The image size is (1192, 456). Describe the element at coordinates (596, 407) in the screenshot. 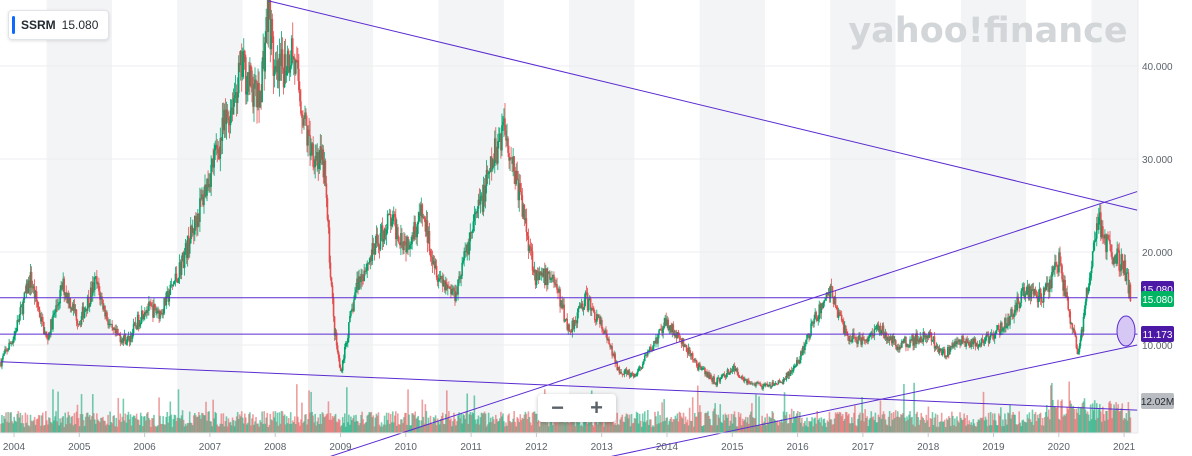

I see `zoom-in-button: +` at that location.